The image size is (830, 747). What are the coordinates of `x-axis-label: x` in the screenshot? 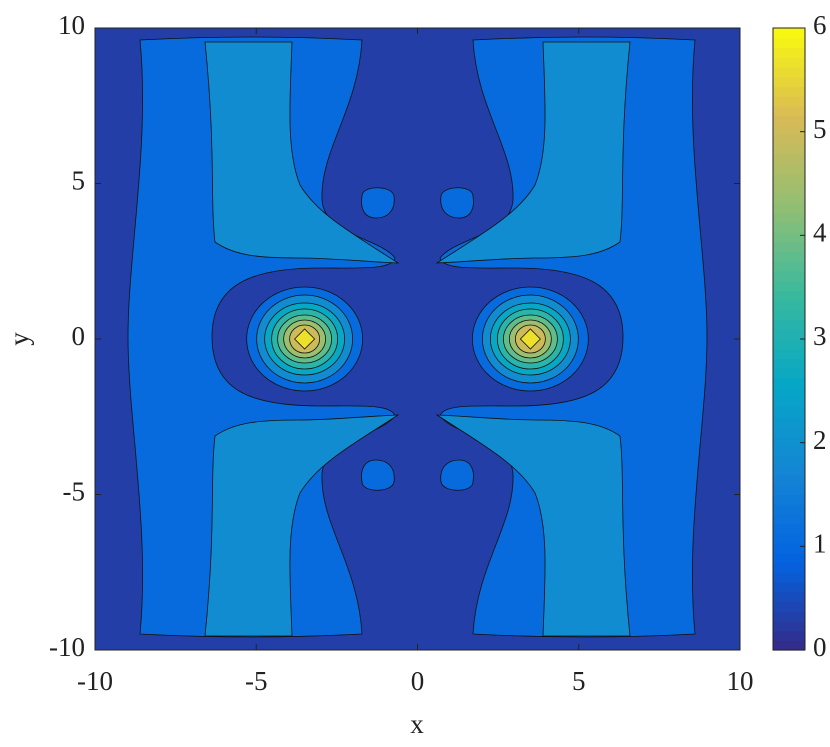 It's located at (417, 724).